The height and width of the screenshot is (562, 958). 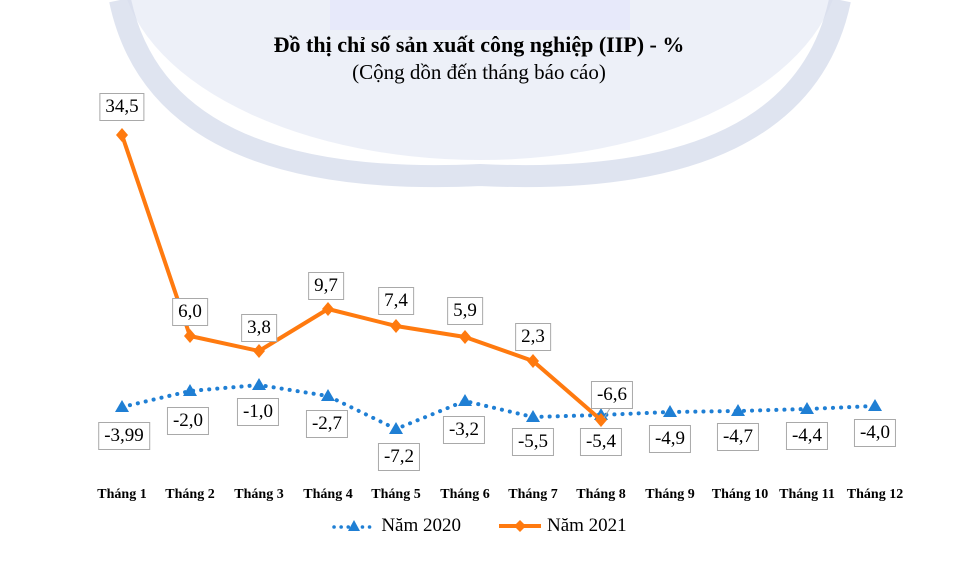 I want to click on x-axis-label: Tháng 8, so click(x=601, y=494).